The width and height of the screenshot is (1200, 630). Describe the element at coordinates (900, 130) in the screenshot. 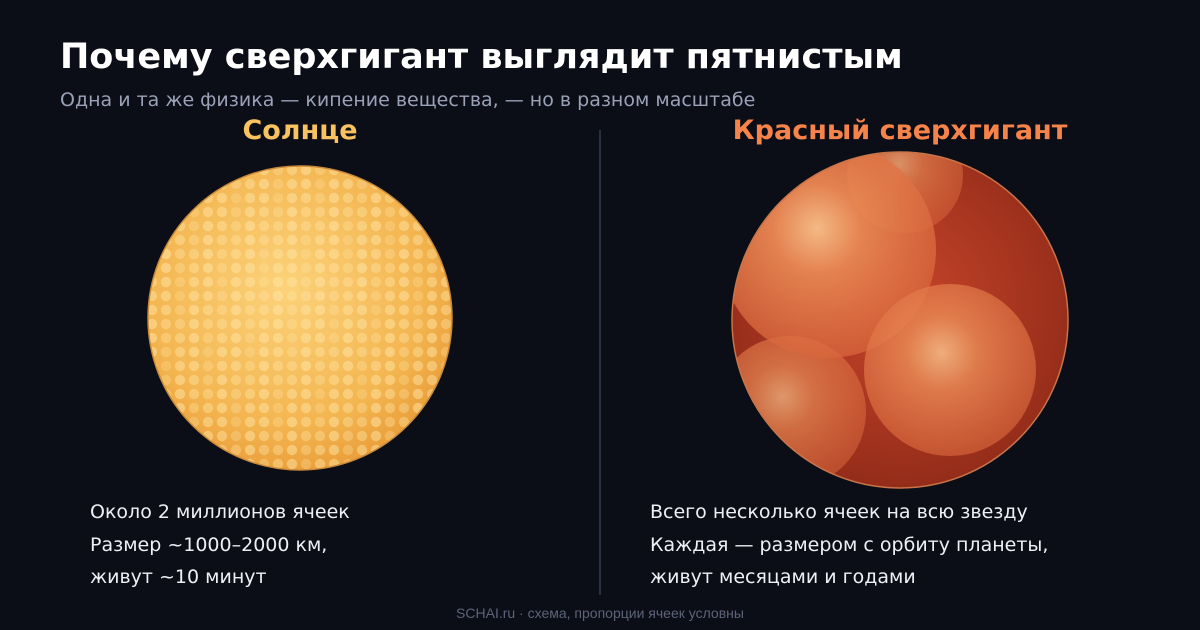

I see `panel-heading: Красный сверхгигант` at that location.